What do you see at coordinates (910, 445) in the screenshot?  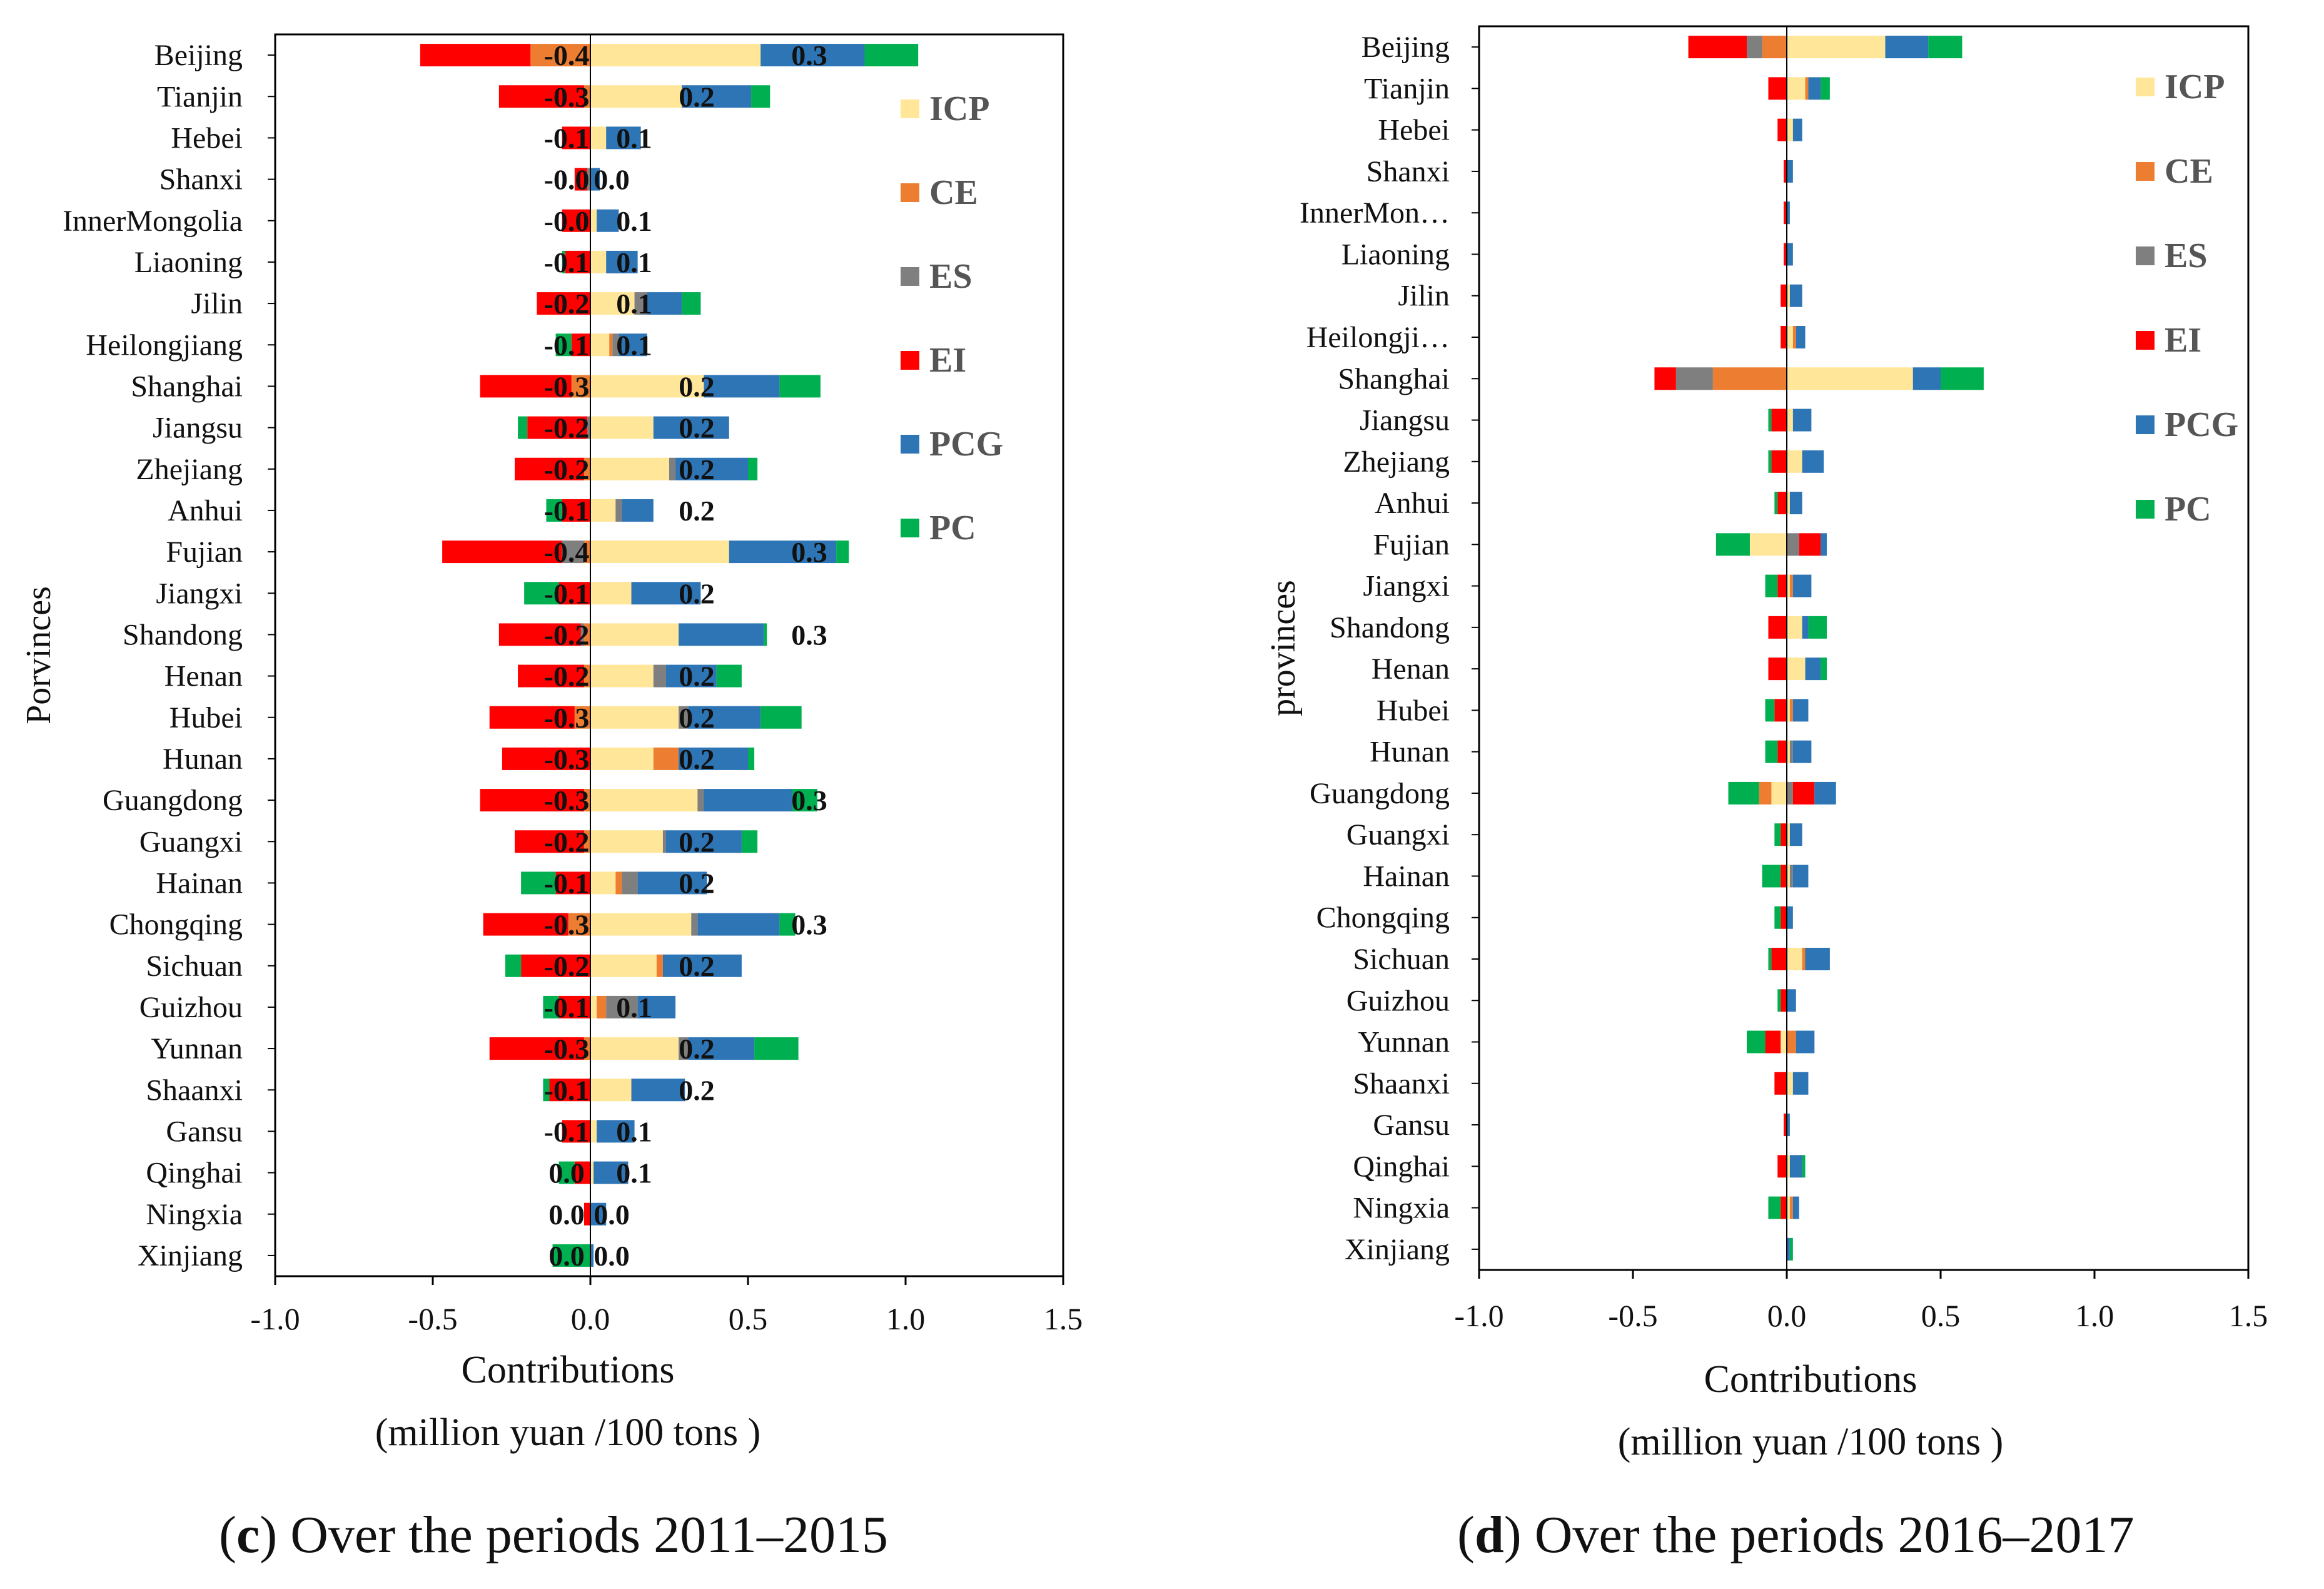 I see `legend-swatch-pcg` at bounding box center [910, 445].